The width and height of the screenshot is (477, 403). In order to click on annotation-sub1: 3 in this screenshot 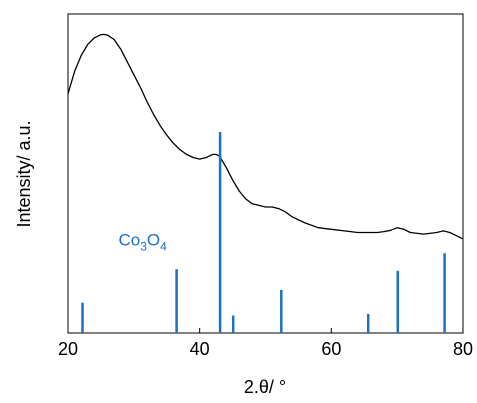, I will do `click(143, 246)`.